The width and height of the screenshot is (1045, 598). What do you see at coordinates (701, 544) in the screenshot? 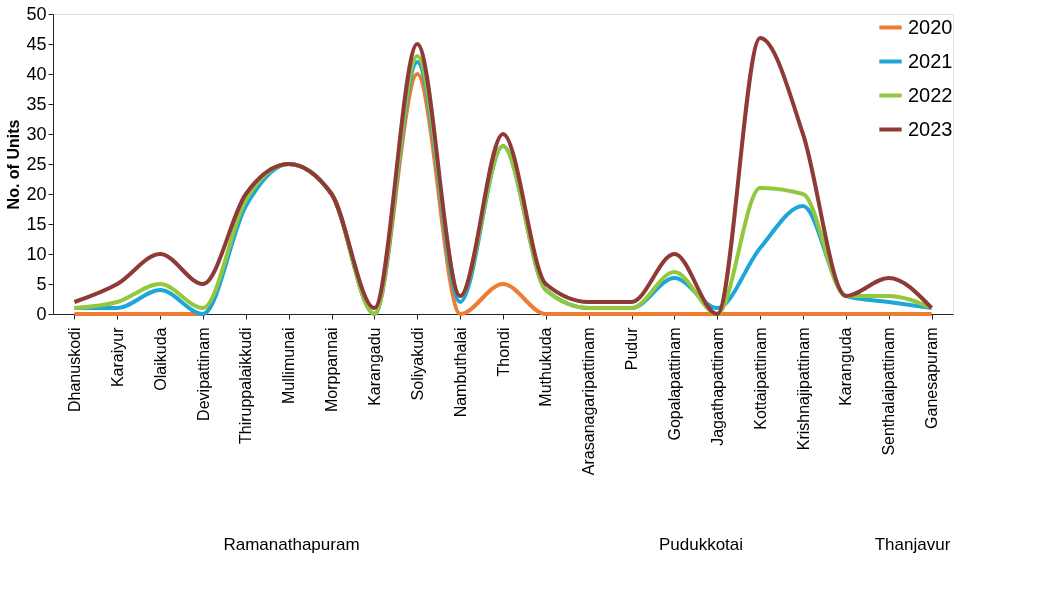
I see `text: Pudukkotai` at bounding box center [701, 544].